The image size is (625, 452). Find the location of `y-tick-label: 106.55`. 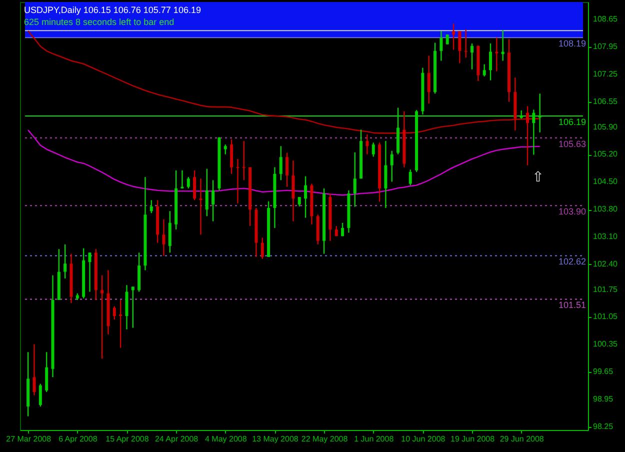

y-tick-label: 106.55 is located at coordinates (605, 101).